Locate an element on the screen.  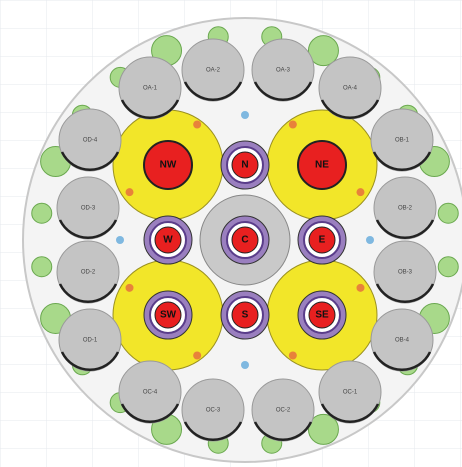
outer-label: OB-1 is located at coordinates (402, 141).